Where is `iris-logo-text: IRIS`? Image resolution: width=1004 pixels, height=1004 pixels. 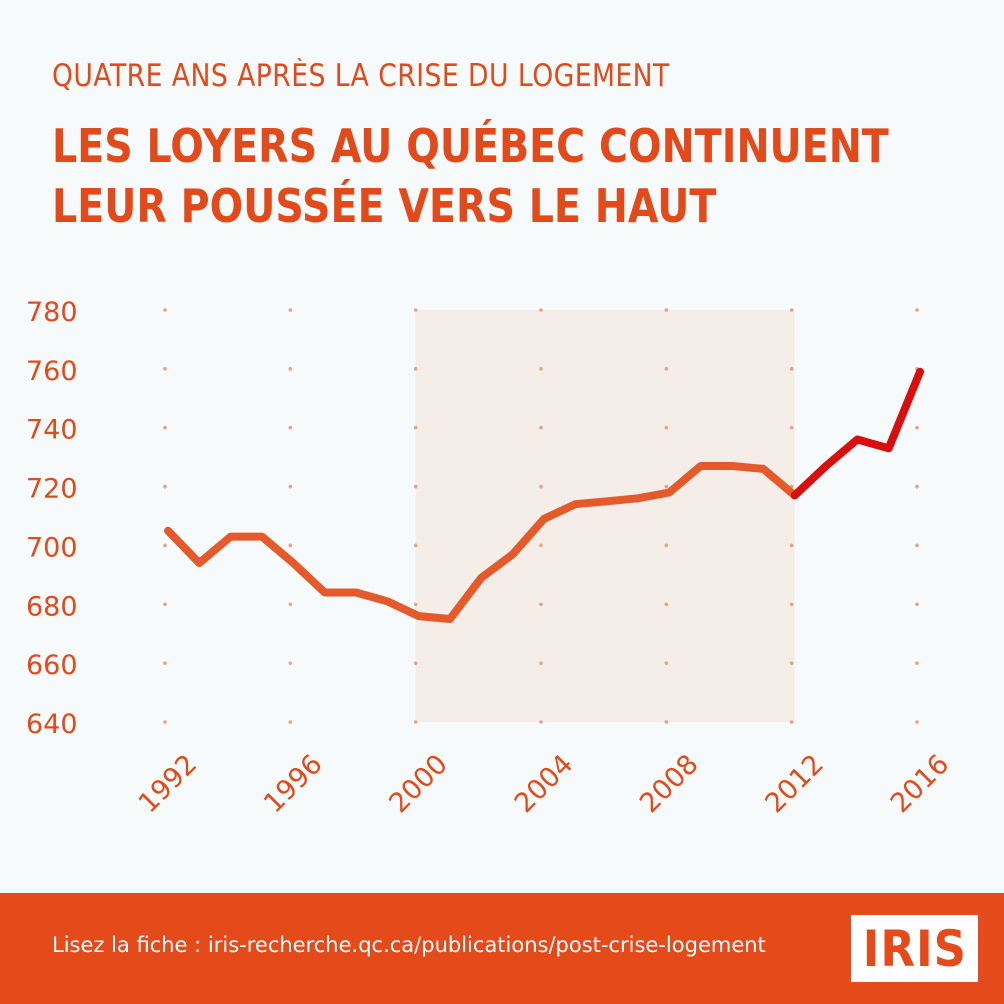
iris-logo-text: IRIS is located at coordinates (914, 948).